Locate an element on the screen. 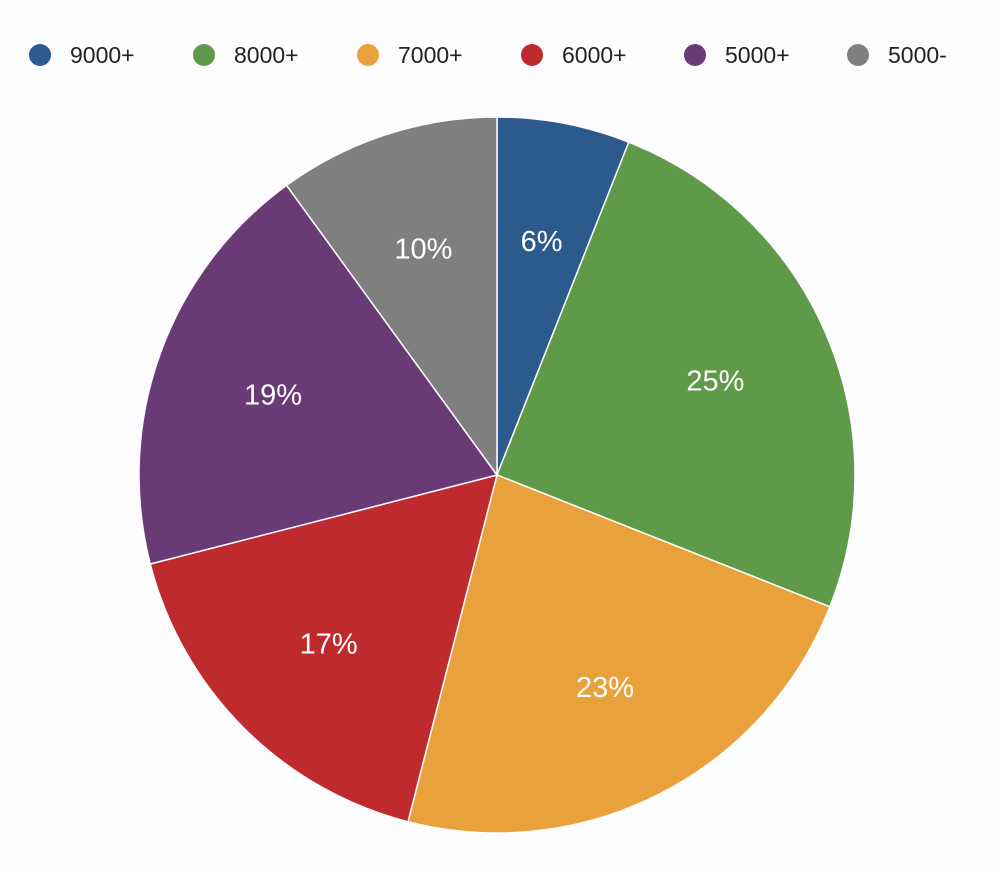 The image size is (1000, 878). legend: 9000+ 8000+ 7000+ 6000+ 5000+ 5000- is located at coordinates (500, 55).